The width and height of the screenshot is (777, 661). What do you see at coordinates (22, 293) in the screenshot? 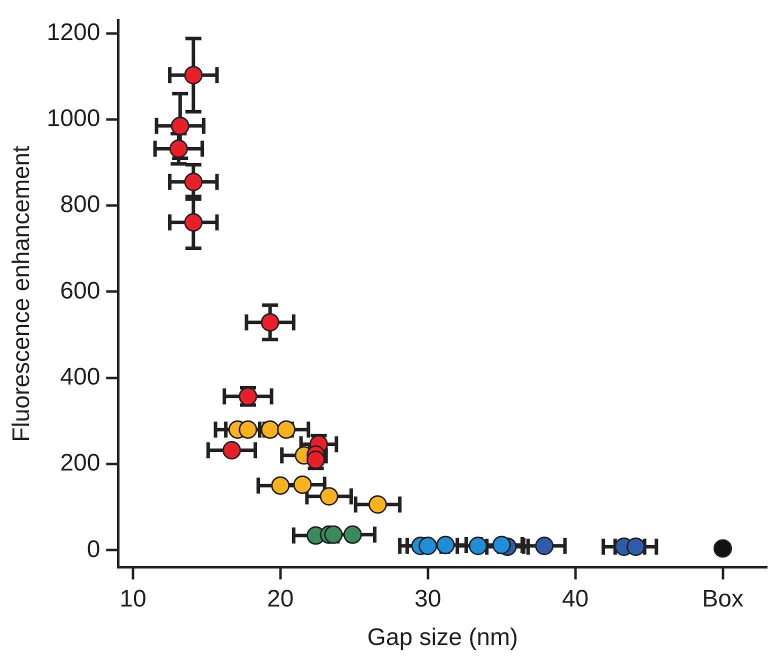
I see `y-axis-title: Fluorescence enhancement` at bounding box center [22, 293].